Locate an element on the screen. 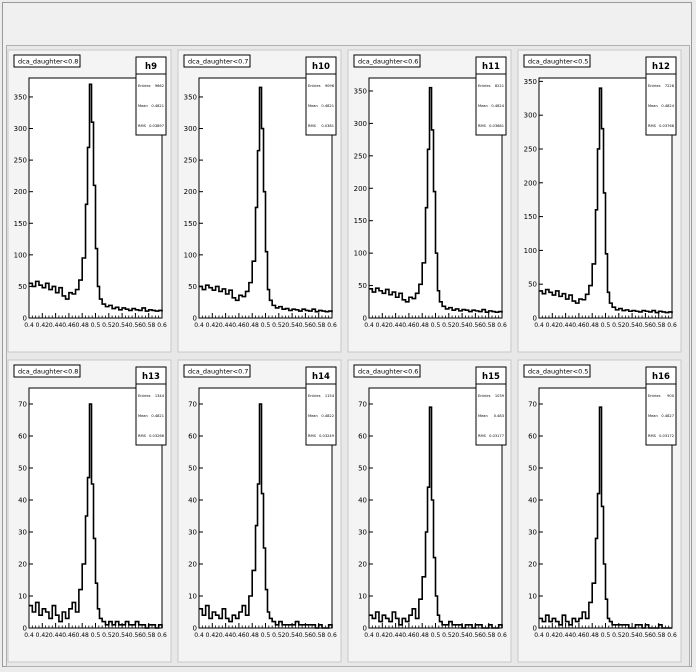  y-tick-label: 30 is located at coordinates (192, 533).